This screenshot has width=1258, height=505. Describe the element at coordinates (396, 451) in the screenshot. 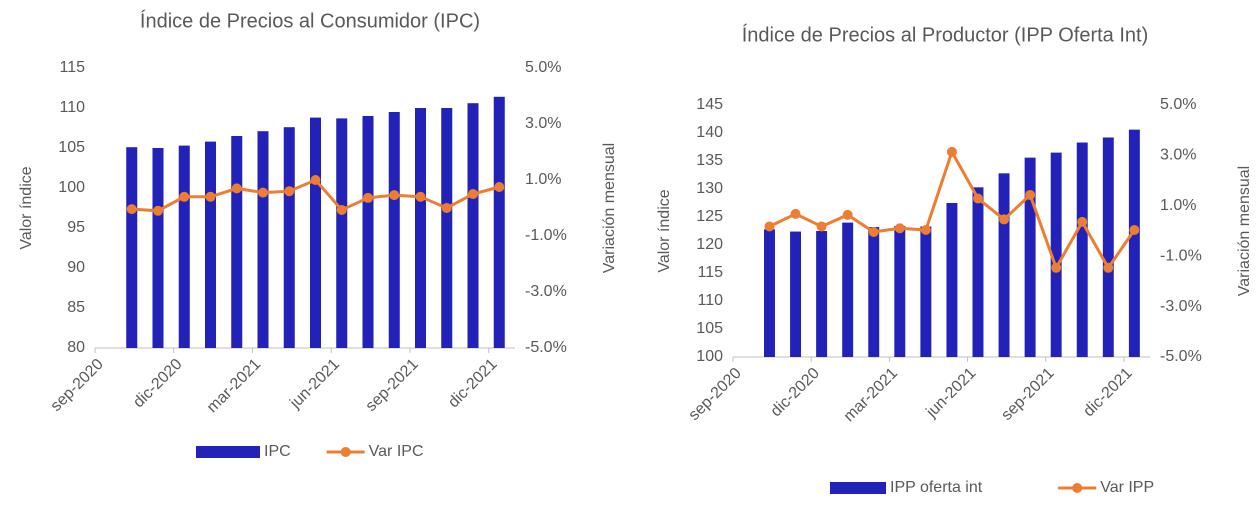

I see `legend-label: Var IPC` at that location.